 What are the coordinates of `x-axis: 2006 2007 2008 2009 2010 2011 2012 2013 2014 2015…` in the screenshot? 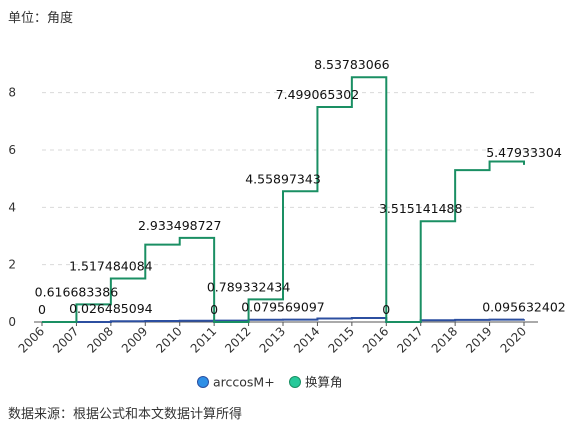 It's located at (277, 338).